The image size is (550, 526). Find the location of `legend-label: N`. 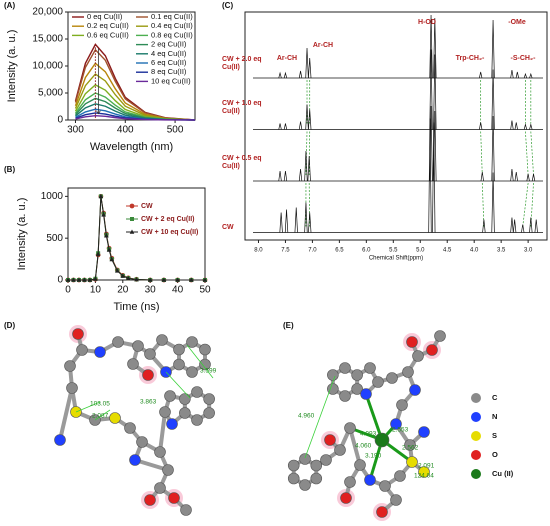

legend-label: N is located at coordinates (494, 416).